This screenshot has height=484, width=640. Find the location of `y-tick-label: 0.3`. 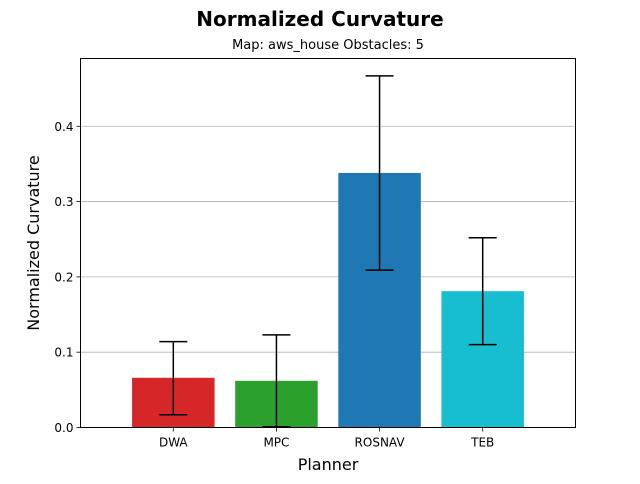

y-tick-label: 0.3 is located at coordinates (63, 202).